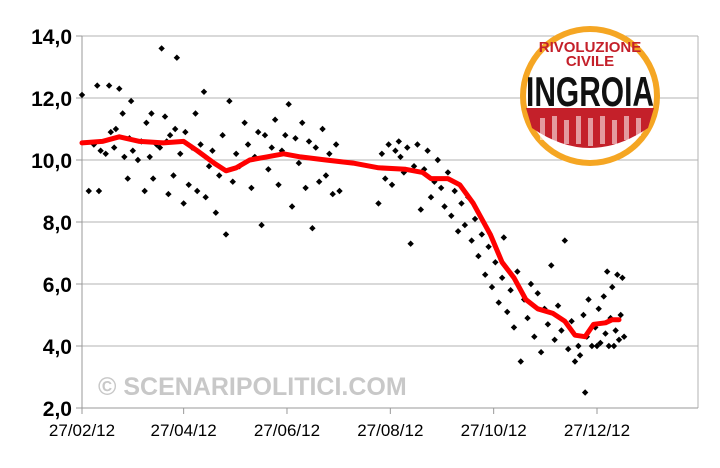 The width and height of the screenshot is (720, 468). I want to click on logo-crowd-figures-icon, so click(590, 131).